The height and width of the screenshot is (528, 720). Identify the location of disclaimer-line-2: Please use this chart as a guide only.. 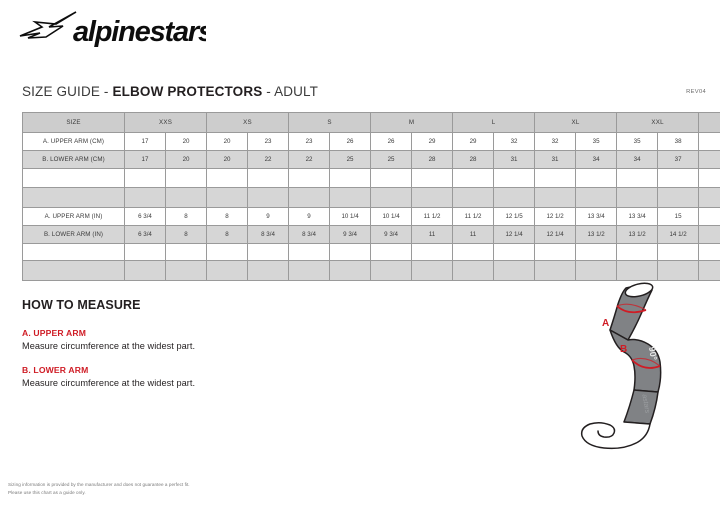
(47, 493).